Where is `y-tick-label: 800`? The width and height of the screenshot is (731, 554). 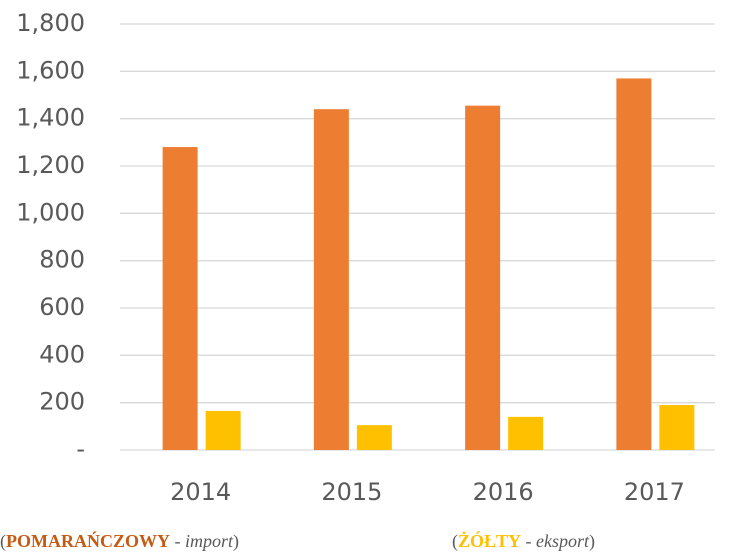 y-tick-label: 800 is located at coordinates (62, 260).